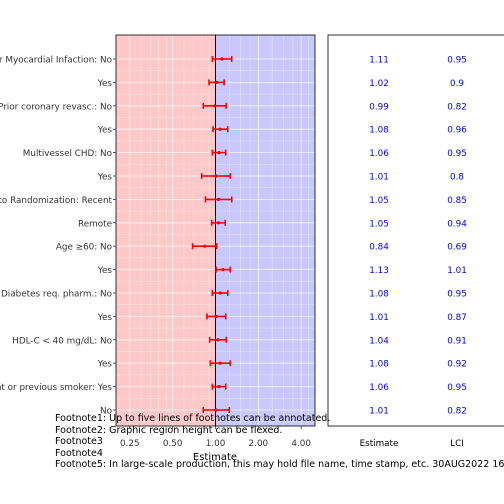 This screenshot has height=504, width=504. Describe the element at coordinates (457, 201) in the screenshot. I see `table-cell-lci: 0.85` at that location.